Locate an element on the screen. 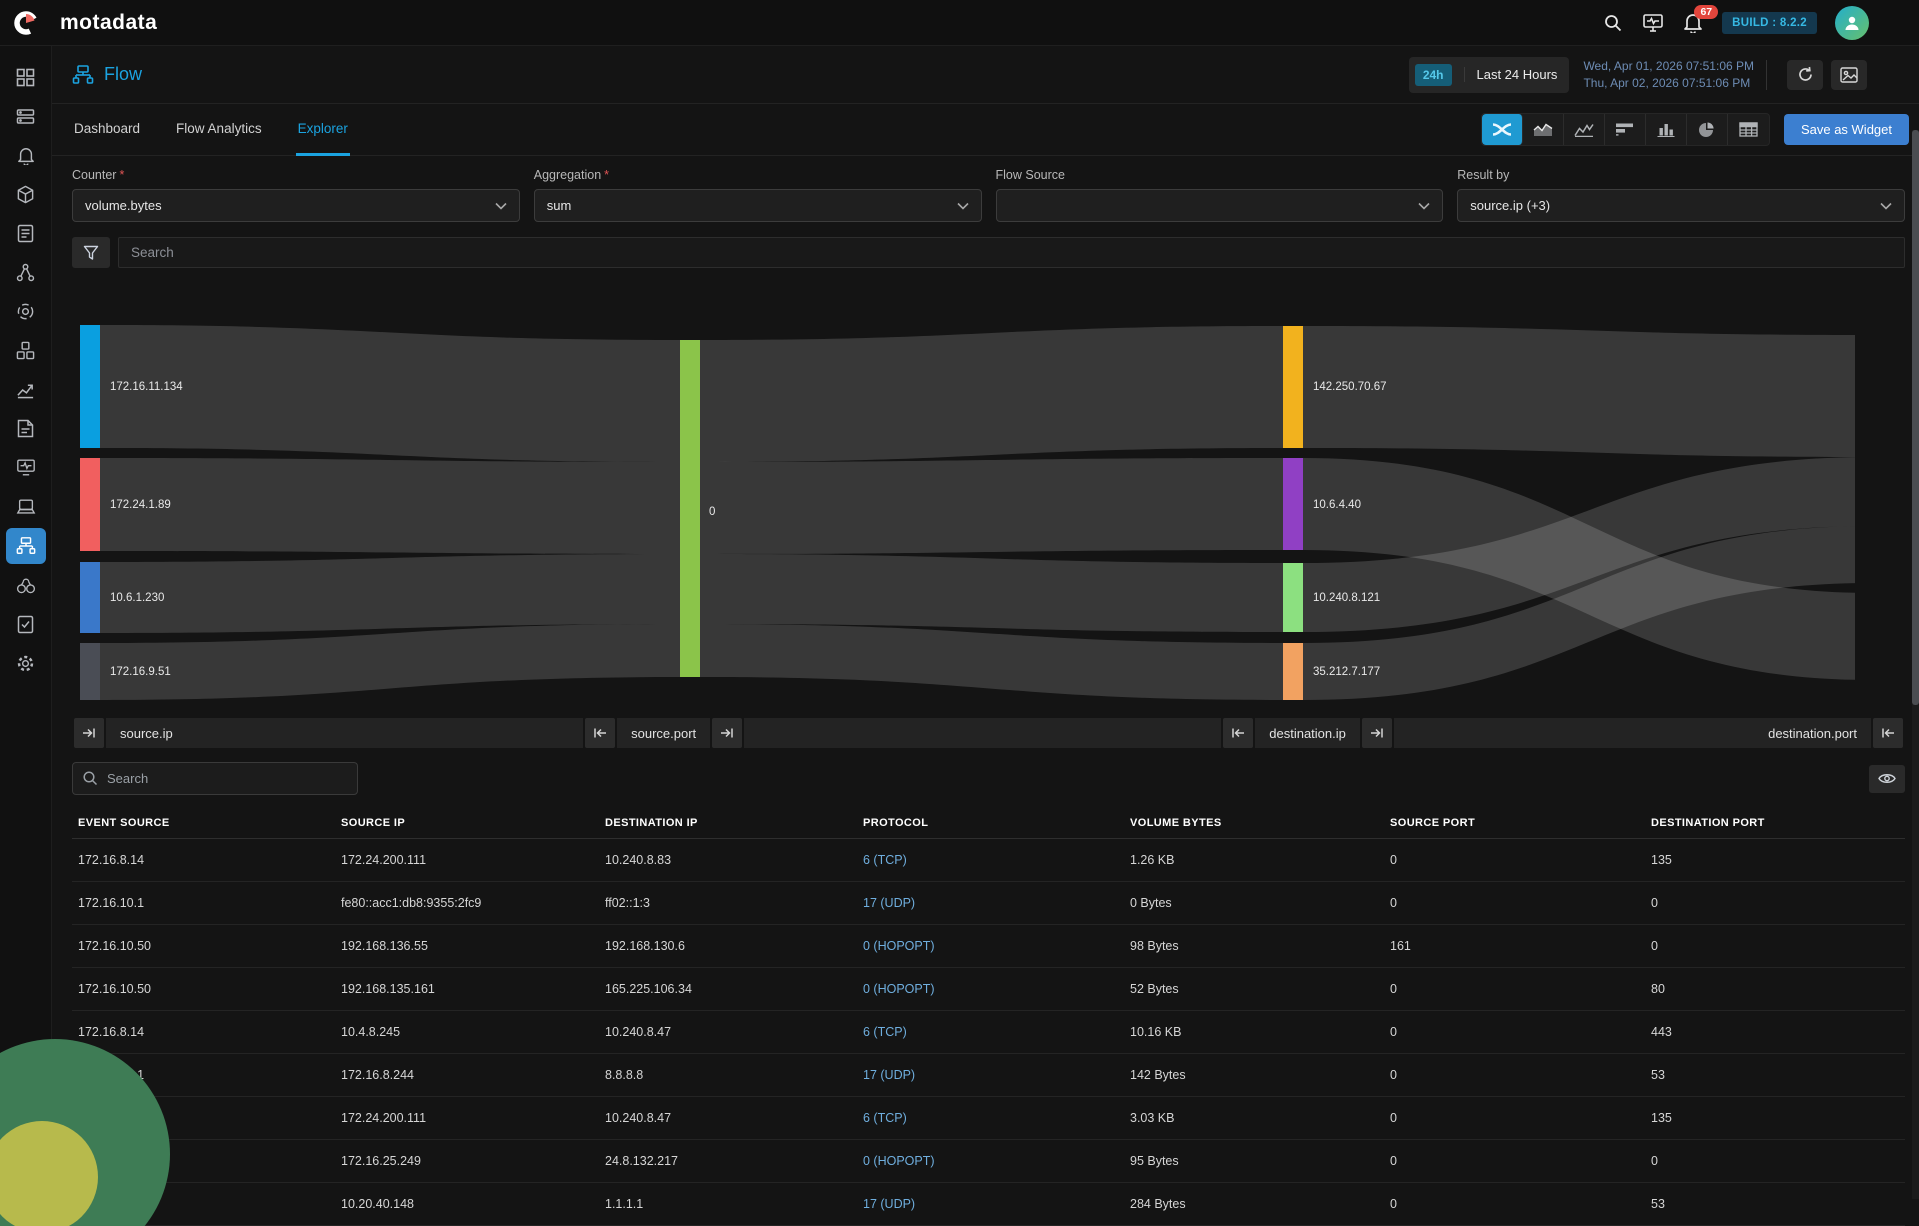 This screenshot has width=1919, height=1226. area-chart-icon is located at coordinates (1543, 129).